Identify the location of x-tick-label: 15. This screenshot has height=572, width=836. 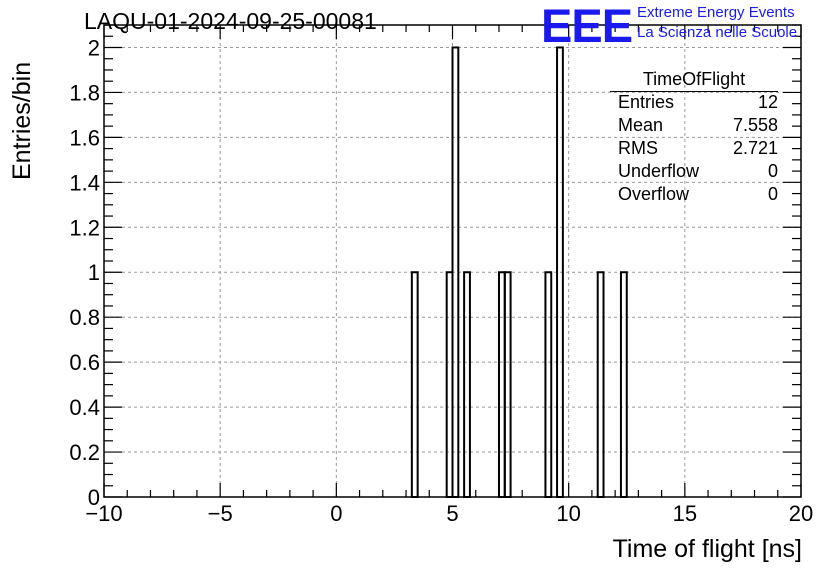
(685, 513).